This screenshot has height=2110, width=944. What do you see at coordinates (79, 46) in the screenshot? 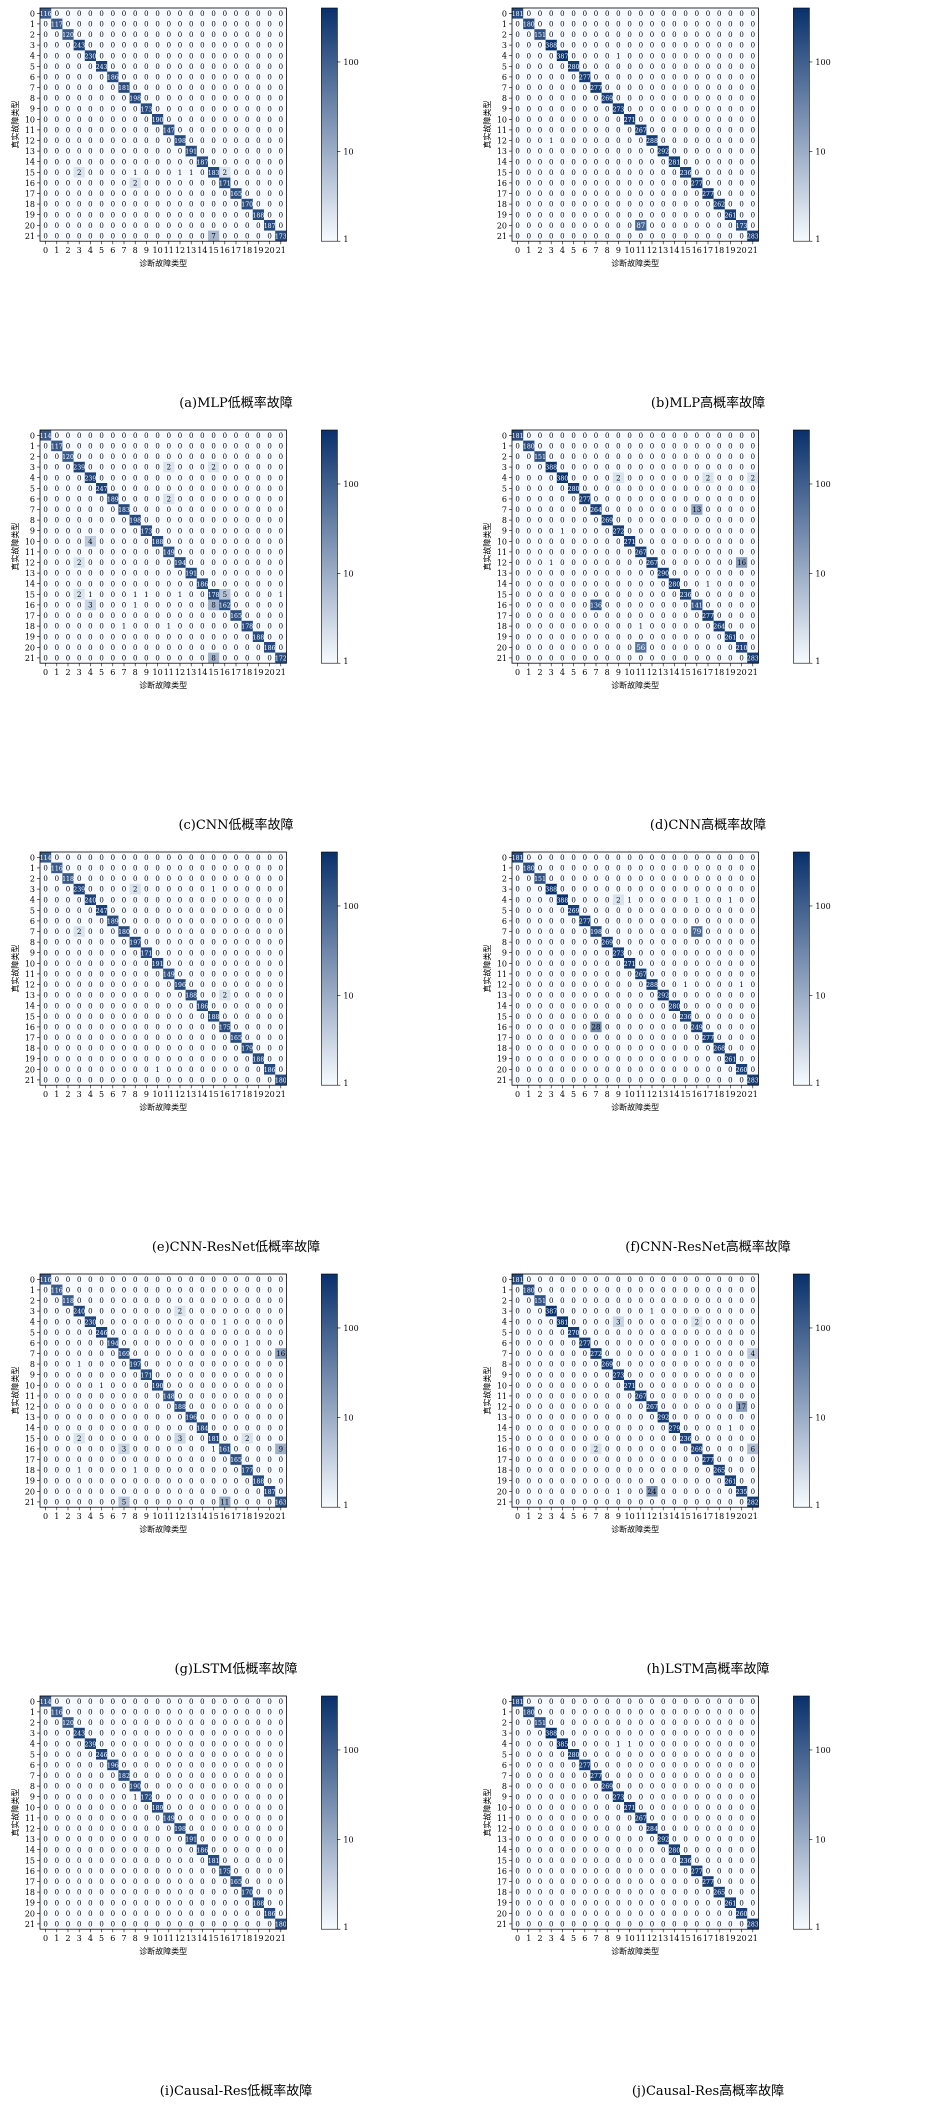
I see `cell-value-label: 243` at bounding box center [79, 46].